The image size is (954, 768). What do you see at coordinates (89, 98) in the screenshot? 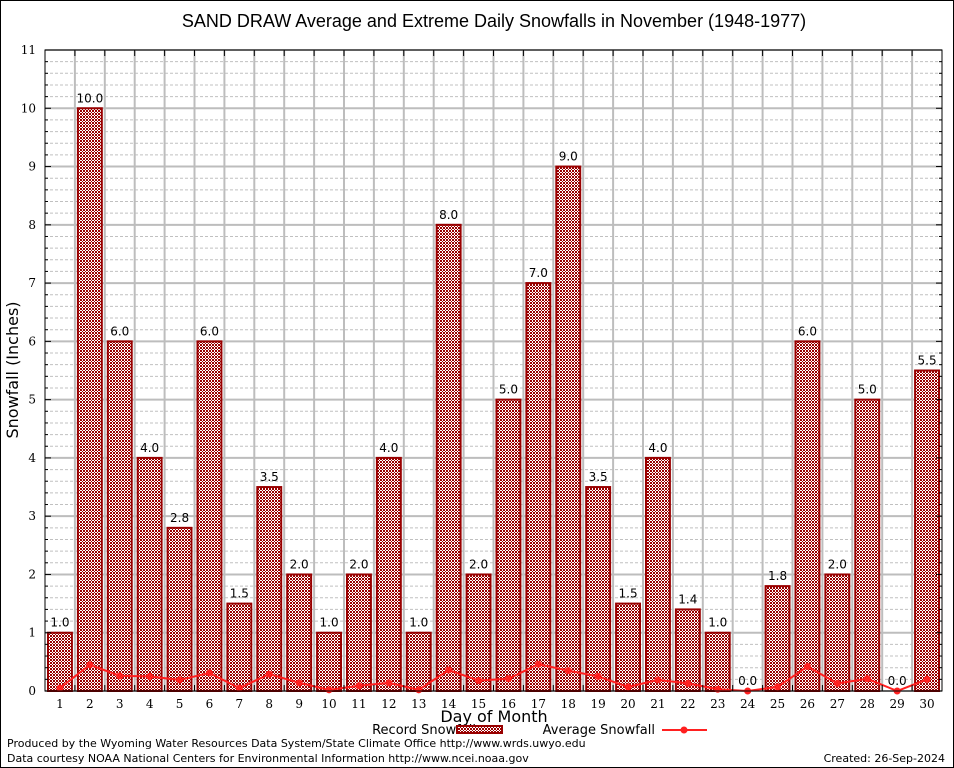
I see `bar-value-label: 10.0` at bounding box center [89, 98].